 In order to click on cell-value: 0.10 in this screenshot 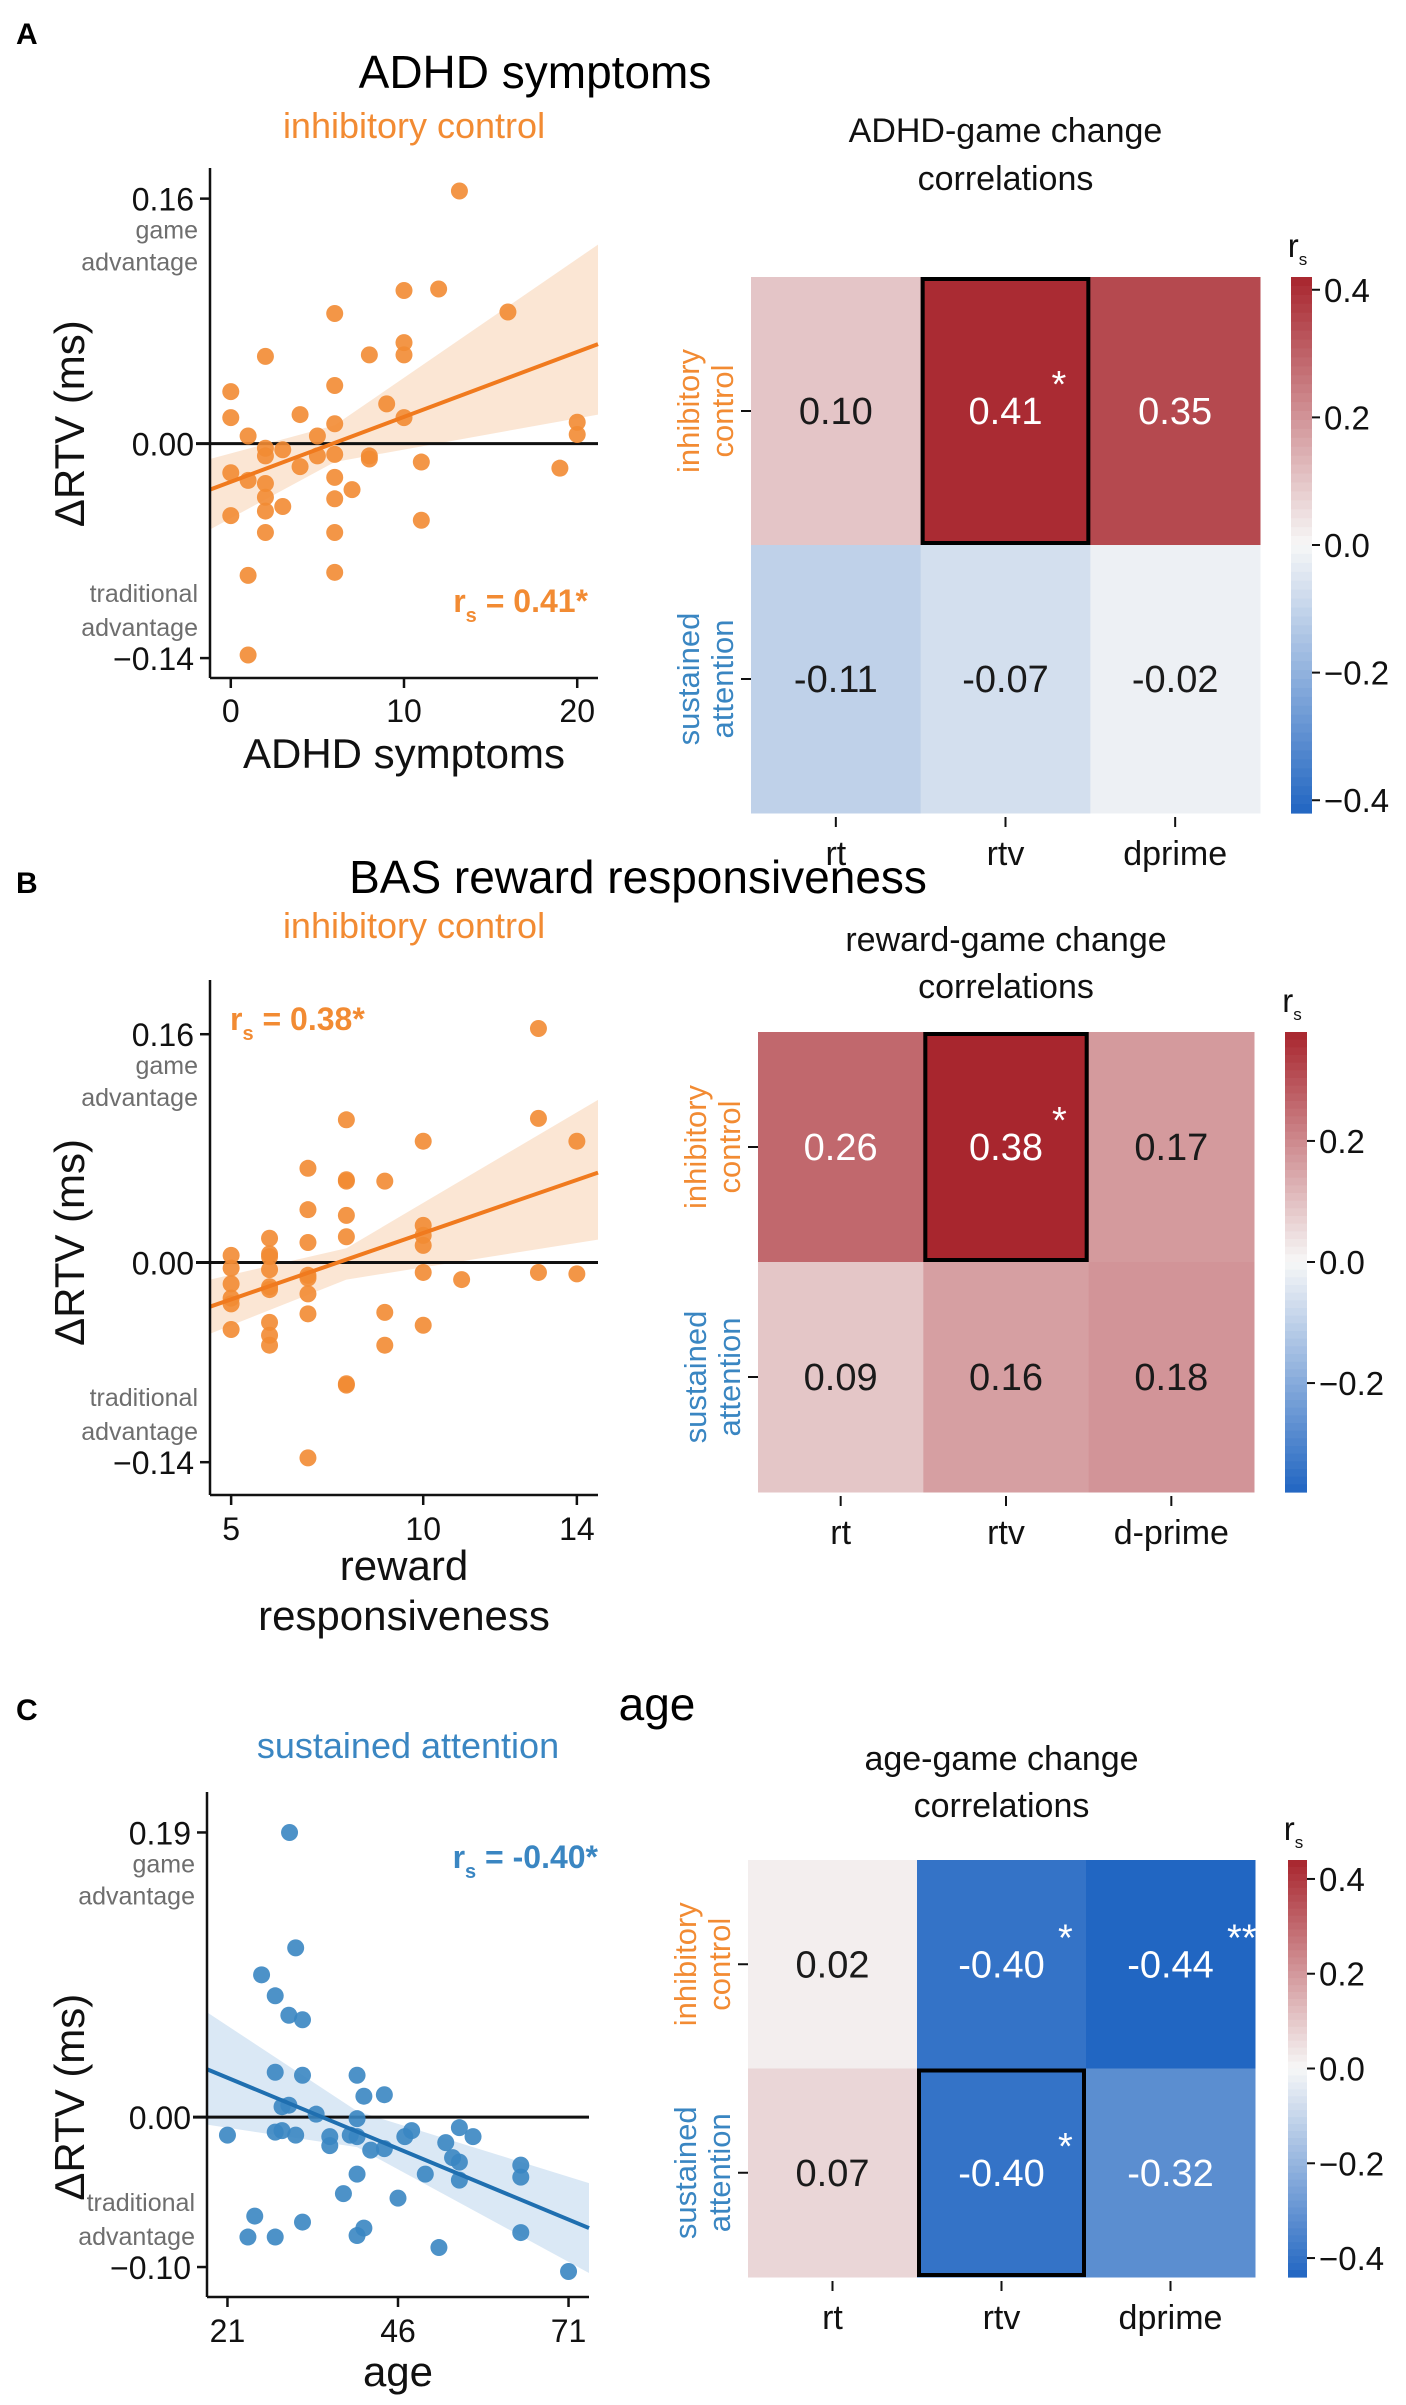, I will do `click(836, 412)`.